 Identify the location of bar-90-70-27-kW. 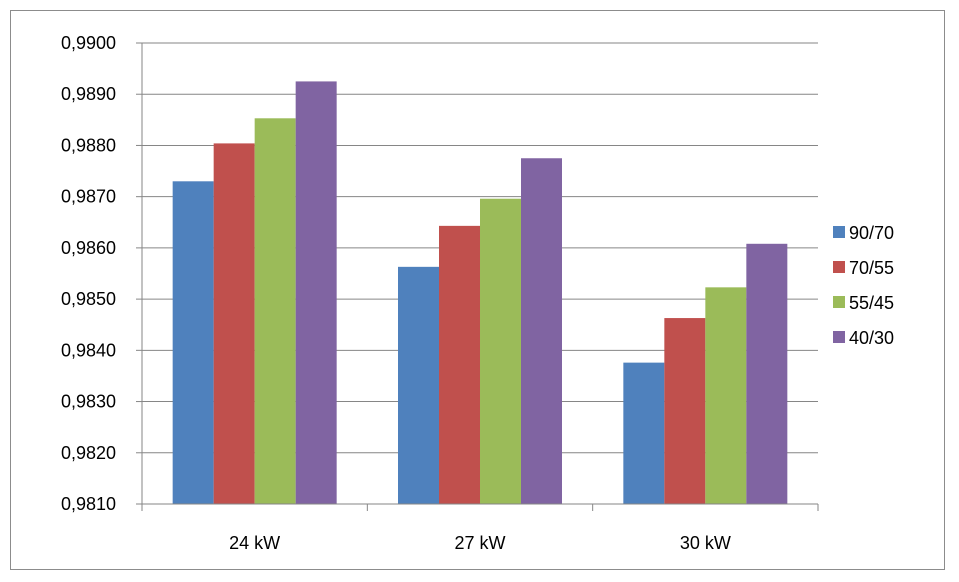
(418, 385).